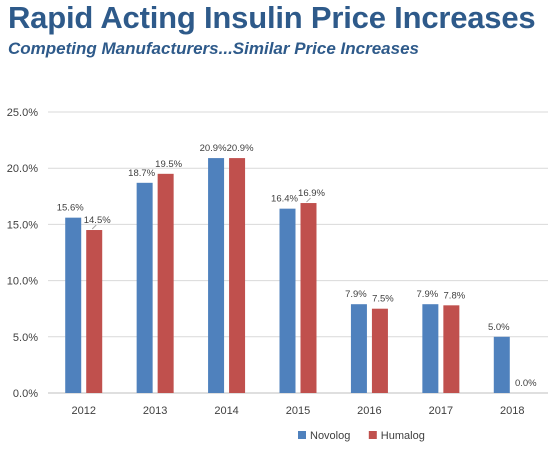 The image size is (560, 451). I want to click on data-label-novolog: 16.4%, so click(284, 199).